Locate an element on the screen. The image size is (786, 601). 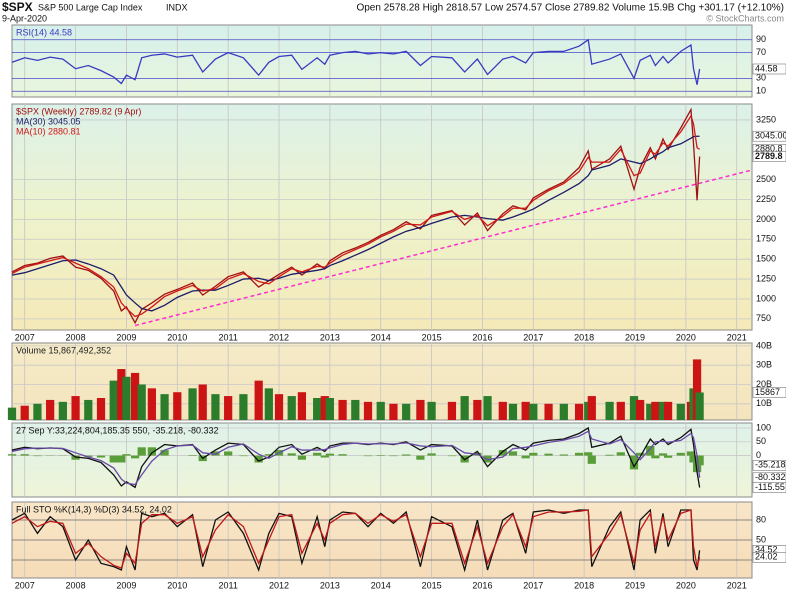
last-value-label: 15867 is located at coordinates (767, 392).